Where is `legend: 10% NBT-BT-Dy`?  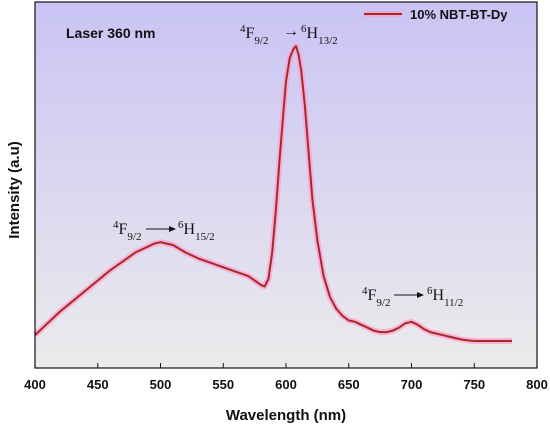
legend: 10% NBT-BT-Dy is located at coordinates (436, 14).